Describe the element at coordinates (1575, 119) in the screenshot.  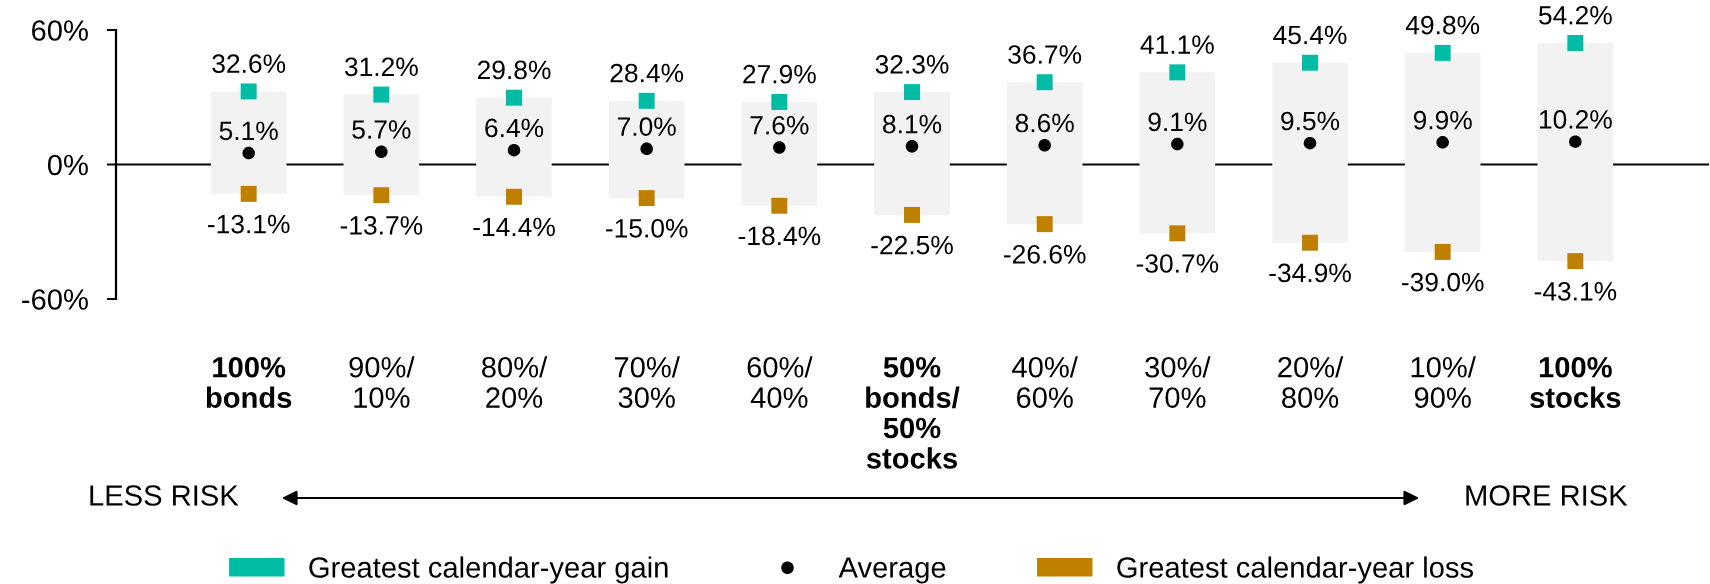
I see `data-label: 10.2%` at that location.